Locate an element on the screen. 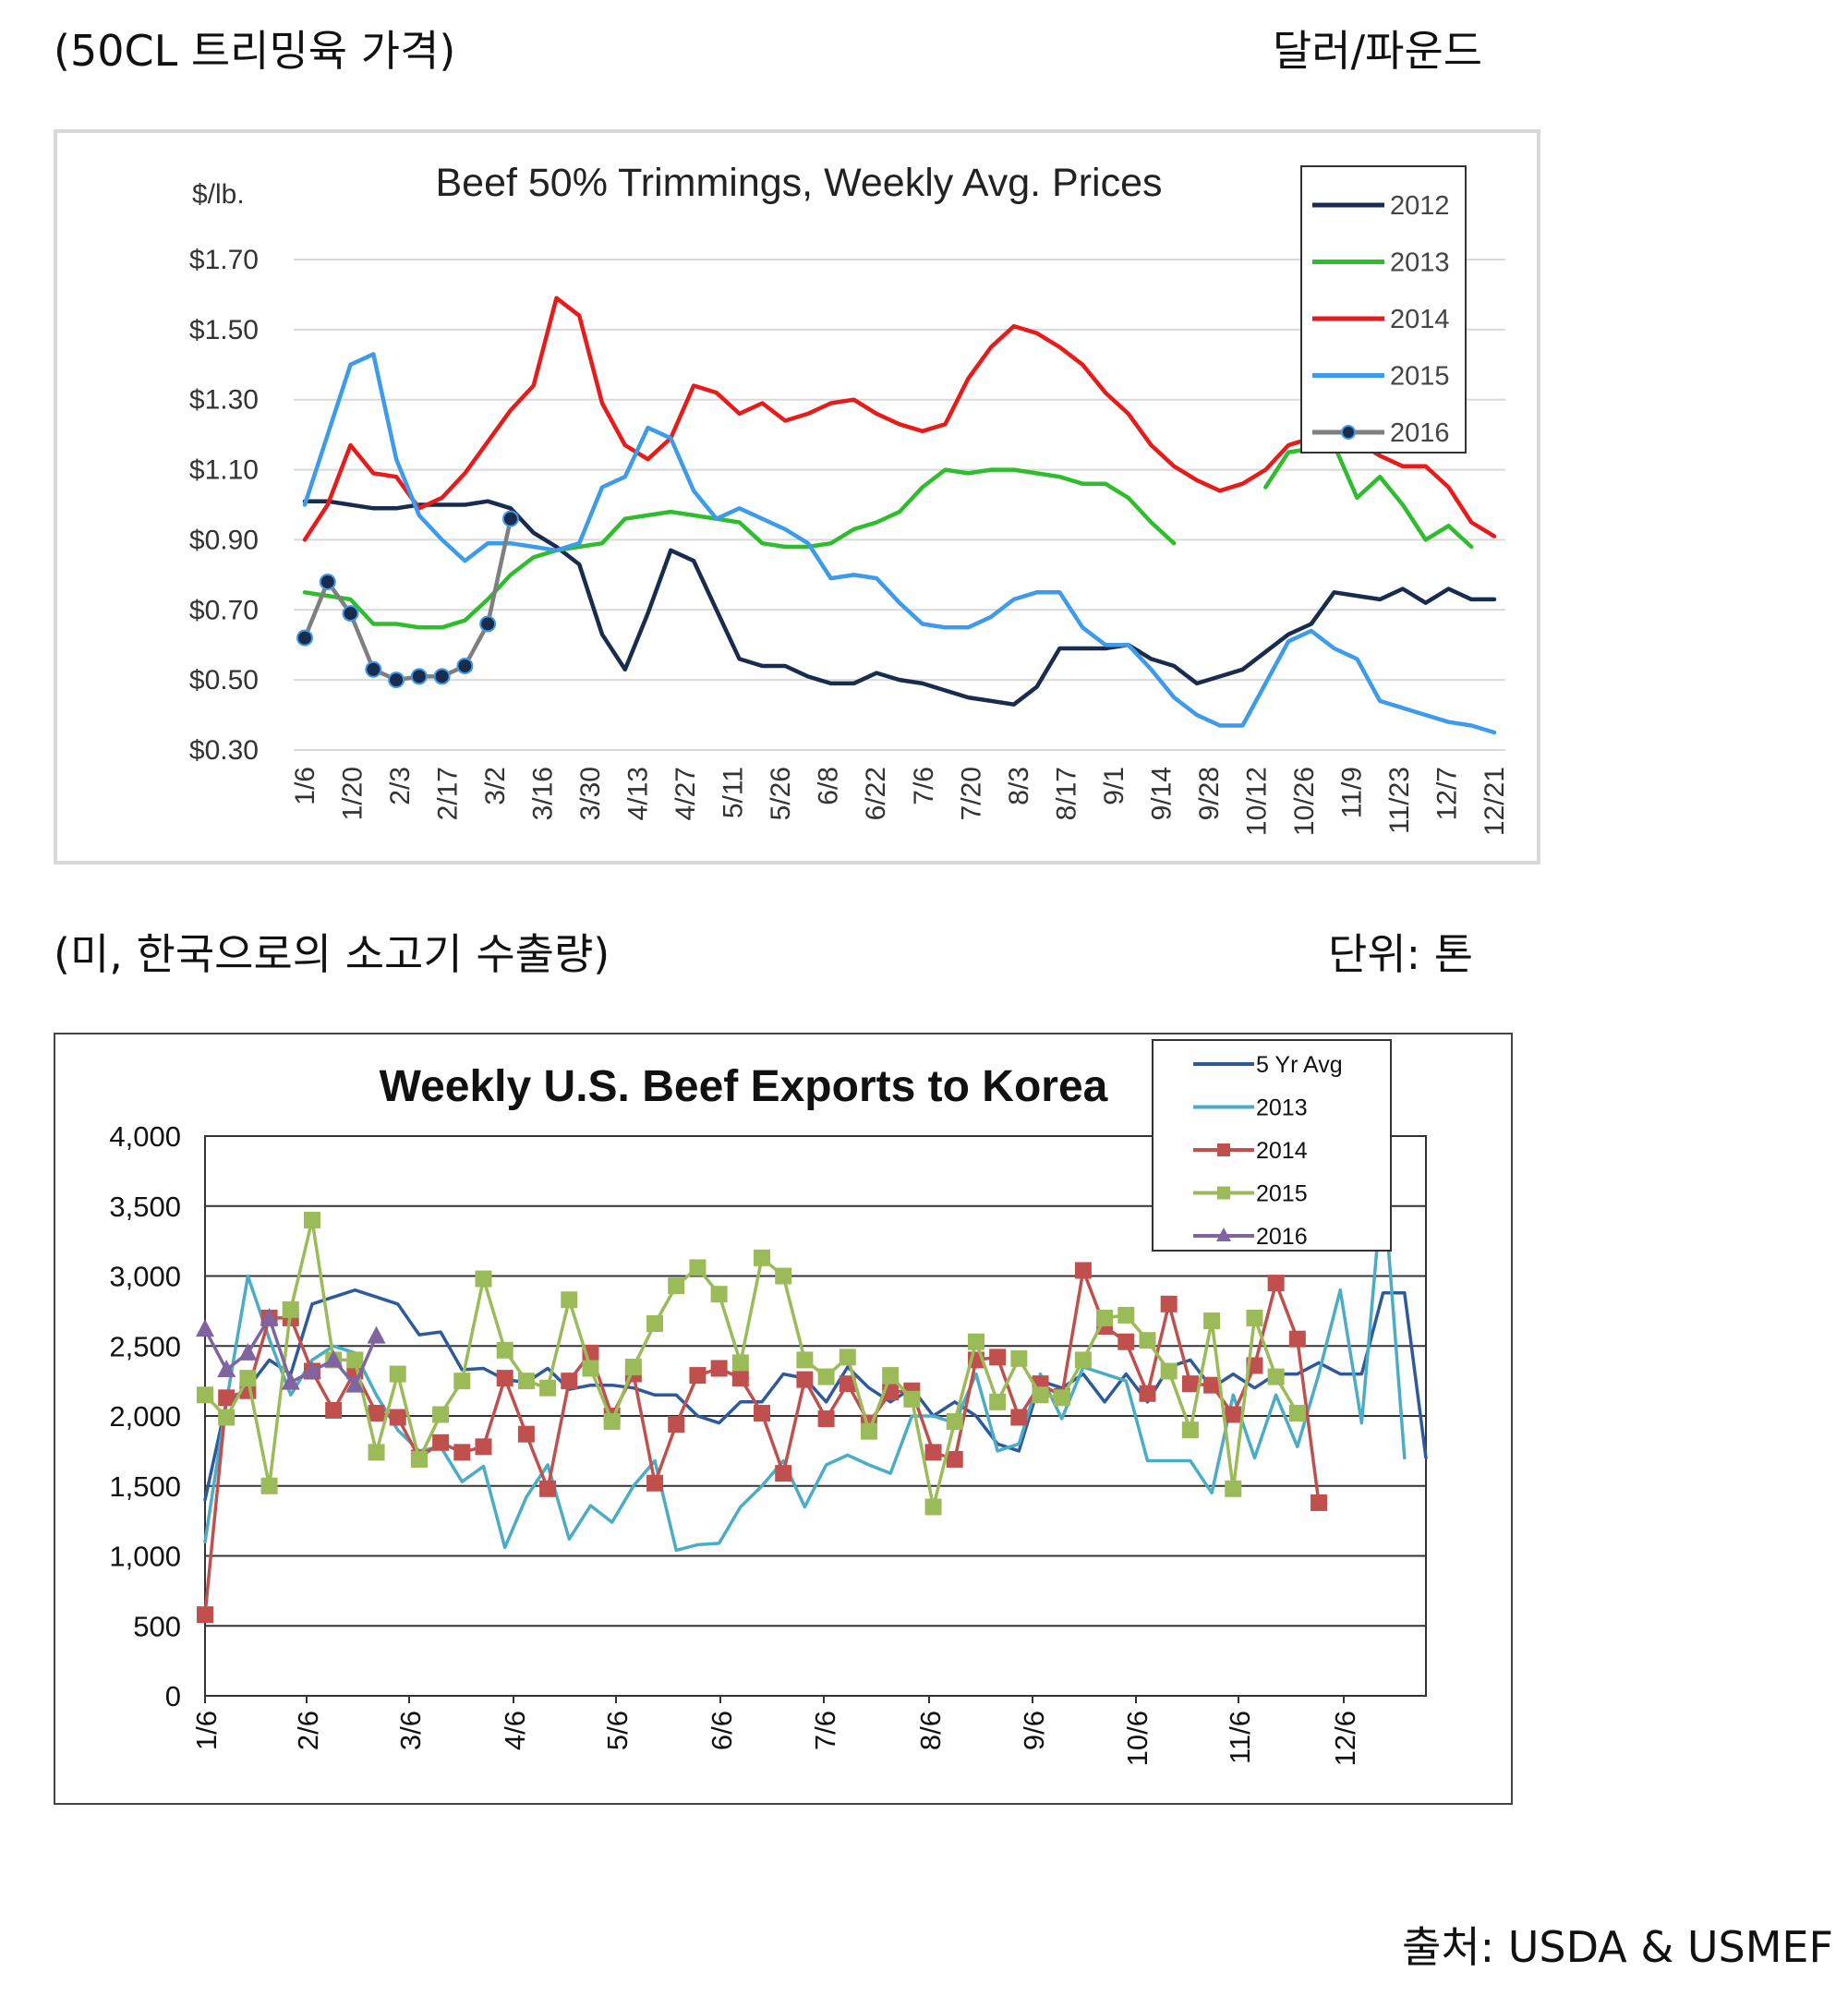 This screenshot has width=1848, height=1996. x-tick-label: 3/30 is located at coordinates (590, 794).